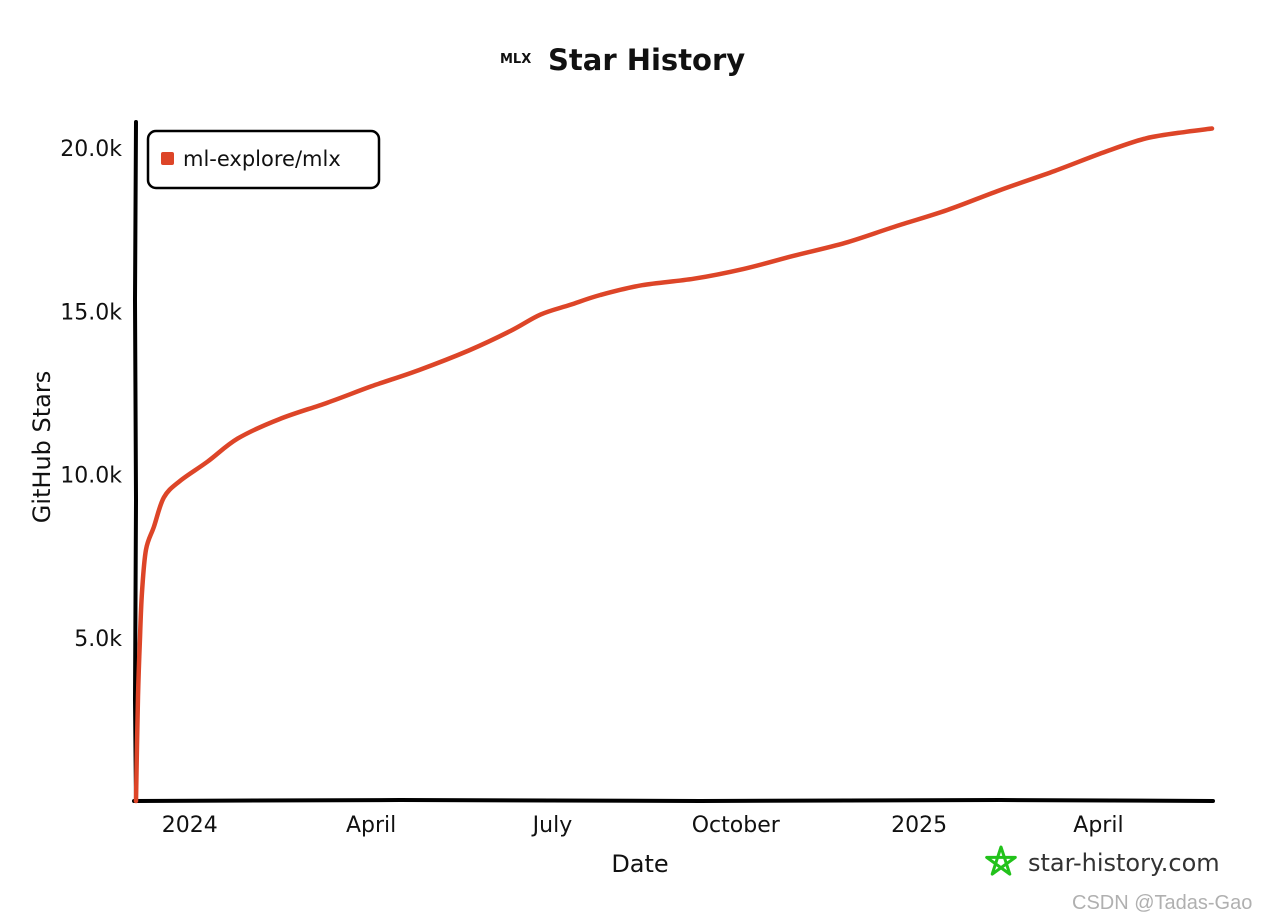  Describe the element at coordinates (552, 825) in the screenshot. I see `x-tick-label: July` at that location.